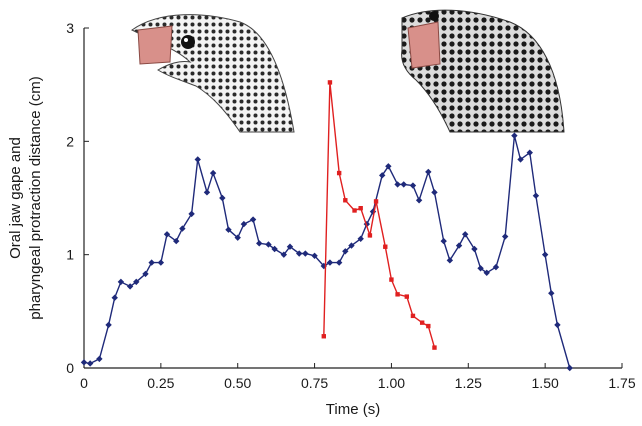 This screenshot has width=642, height=426. What do you see at coordinates (70, 28) in the screenshot?
I see `y-tick-label: 3` at bounding box center [70, 28].